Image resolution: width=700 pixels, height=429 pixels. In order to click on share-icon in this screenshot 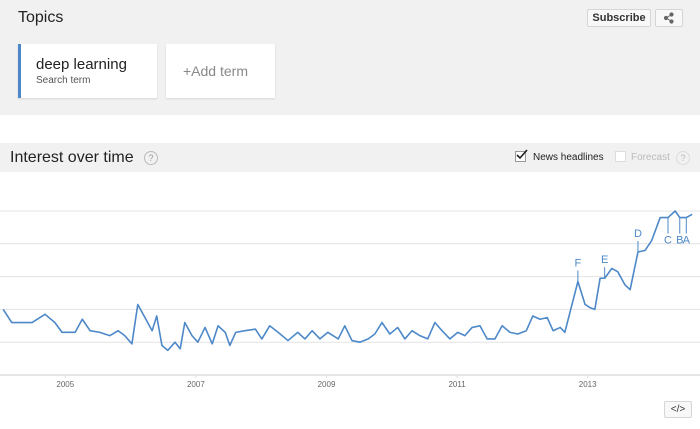, I will do `click(668, 18)`.